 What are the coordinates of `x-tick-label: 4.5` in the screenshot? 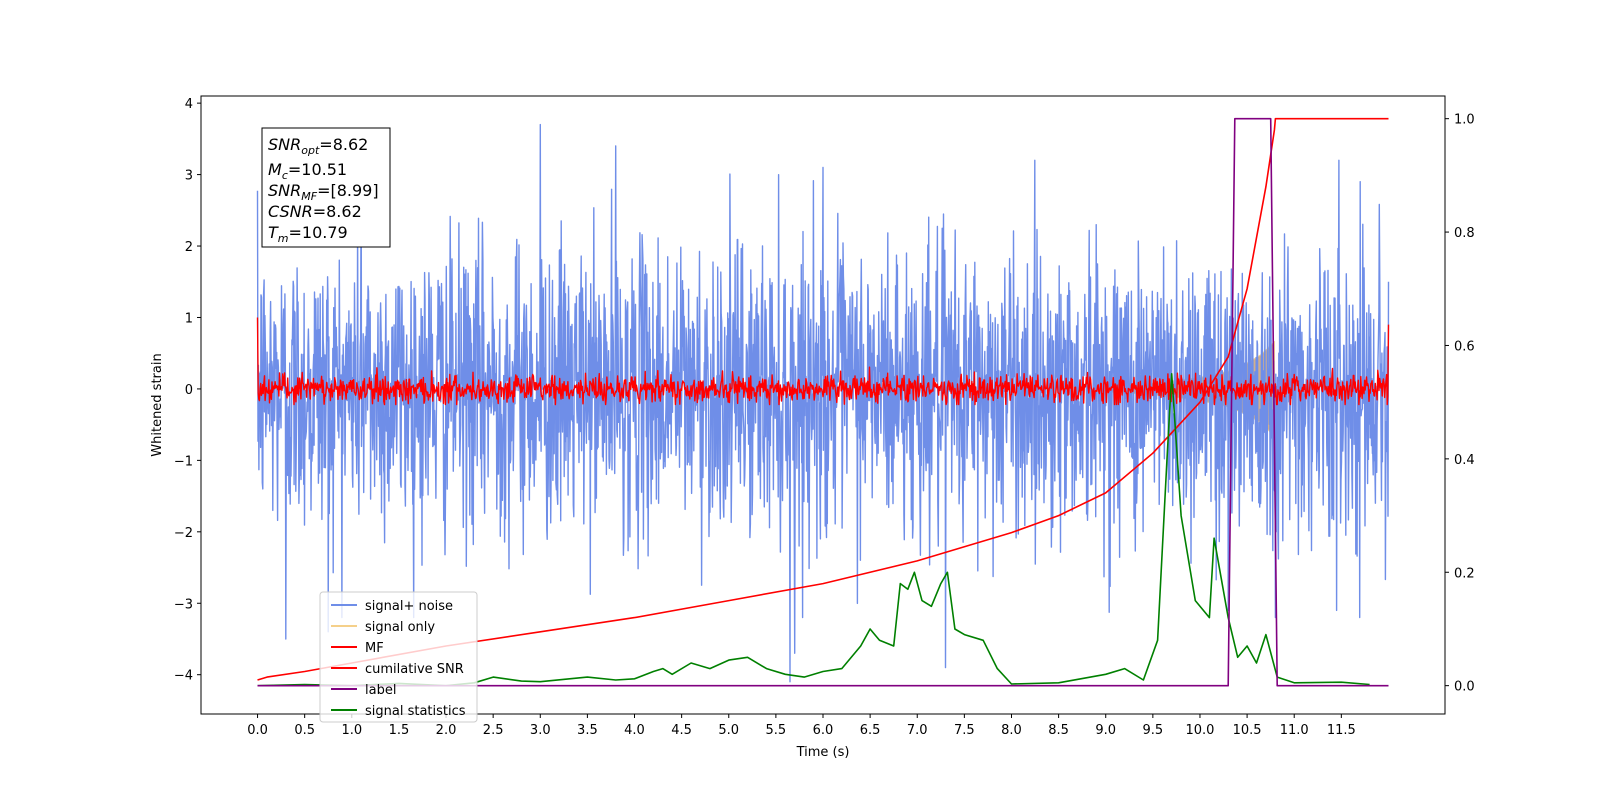 It's located at (681, 730).